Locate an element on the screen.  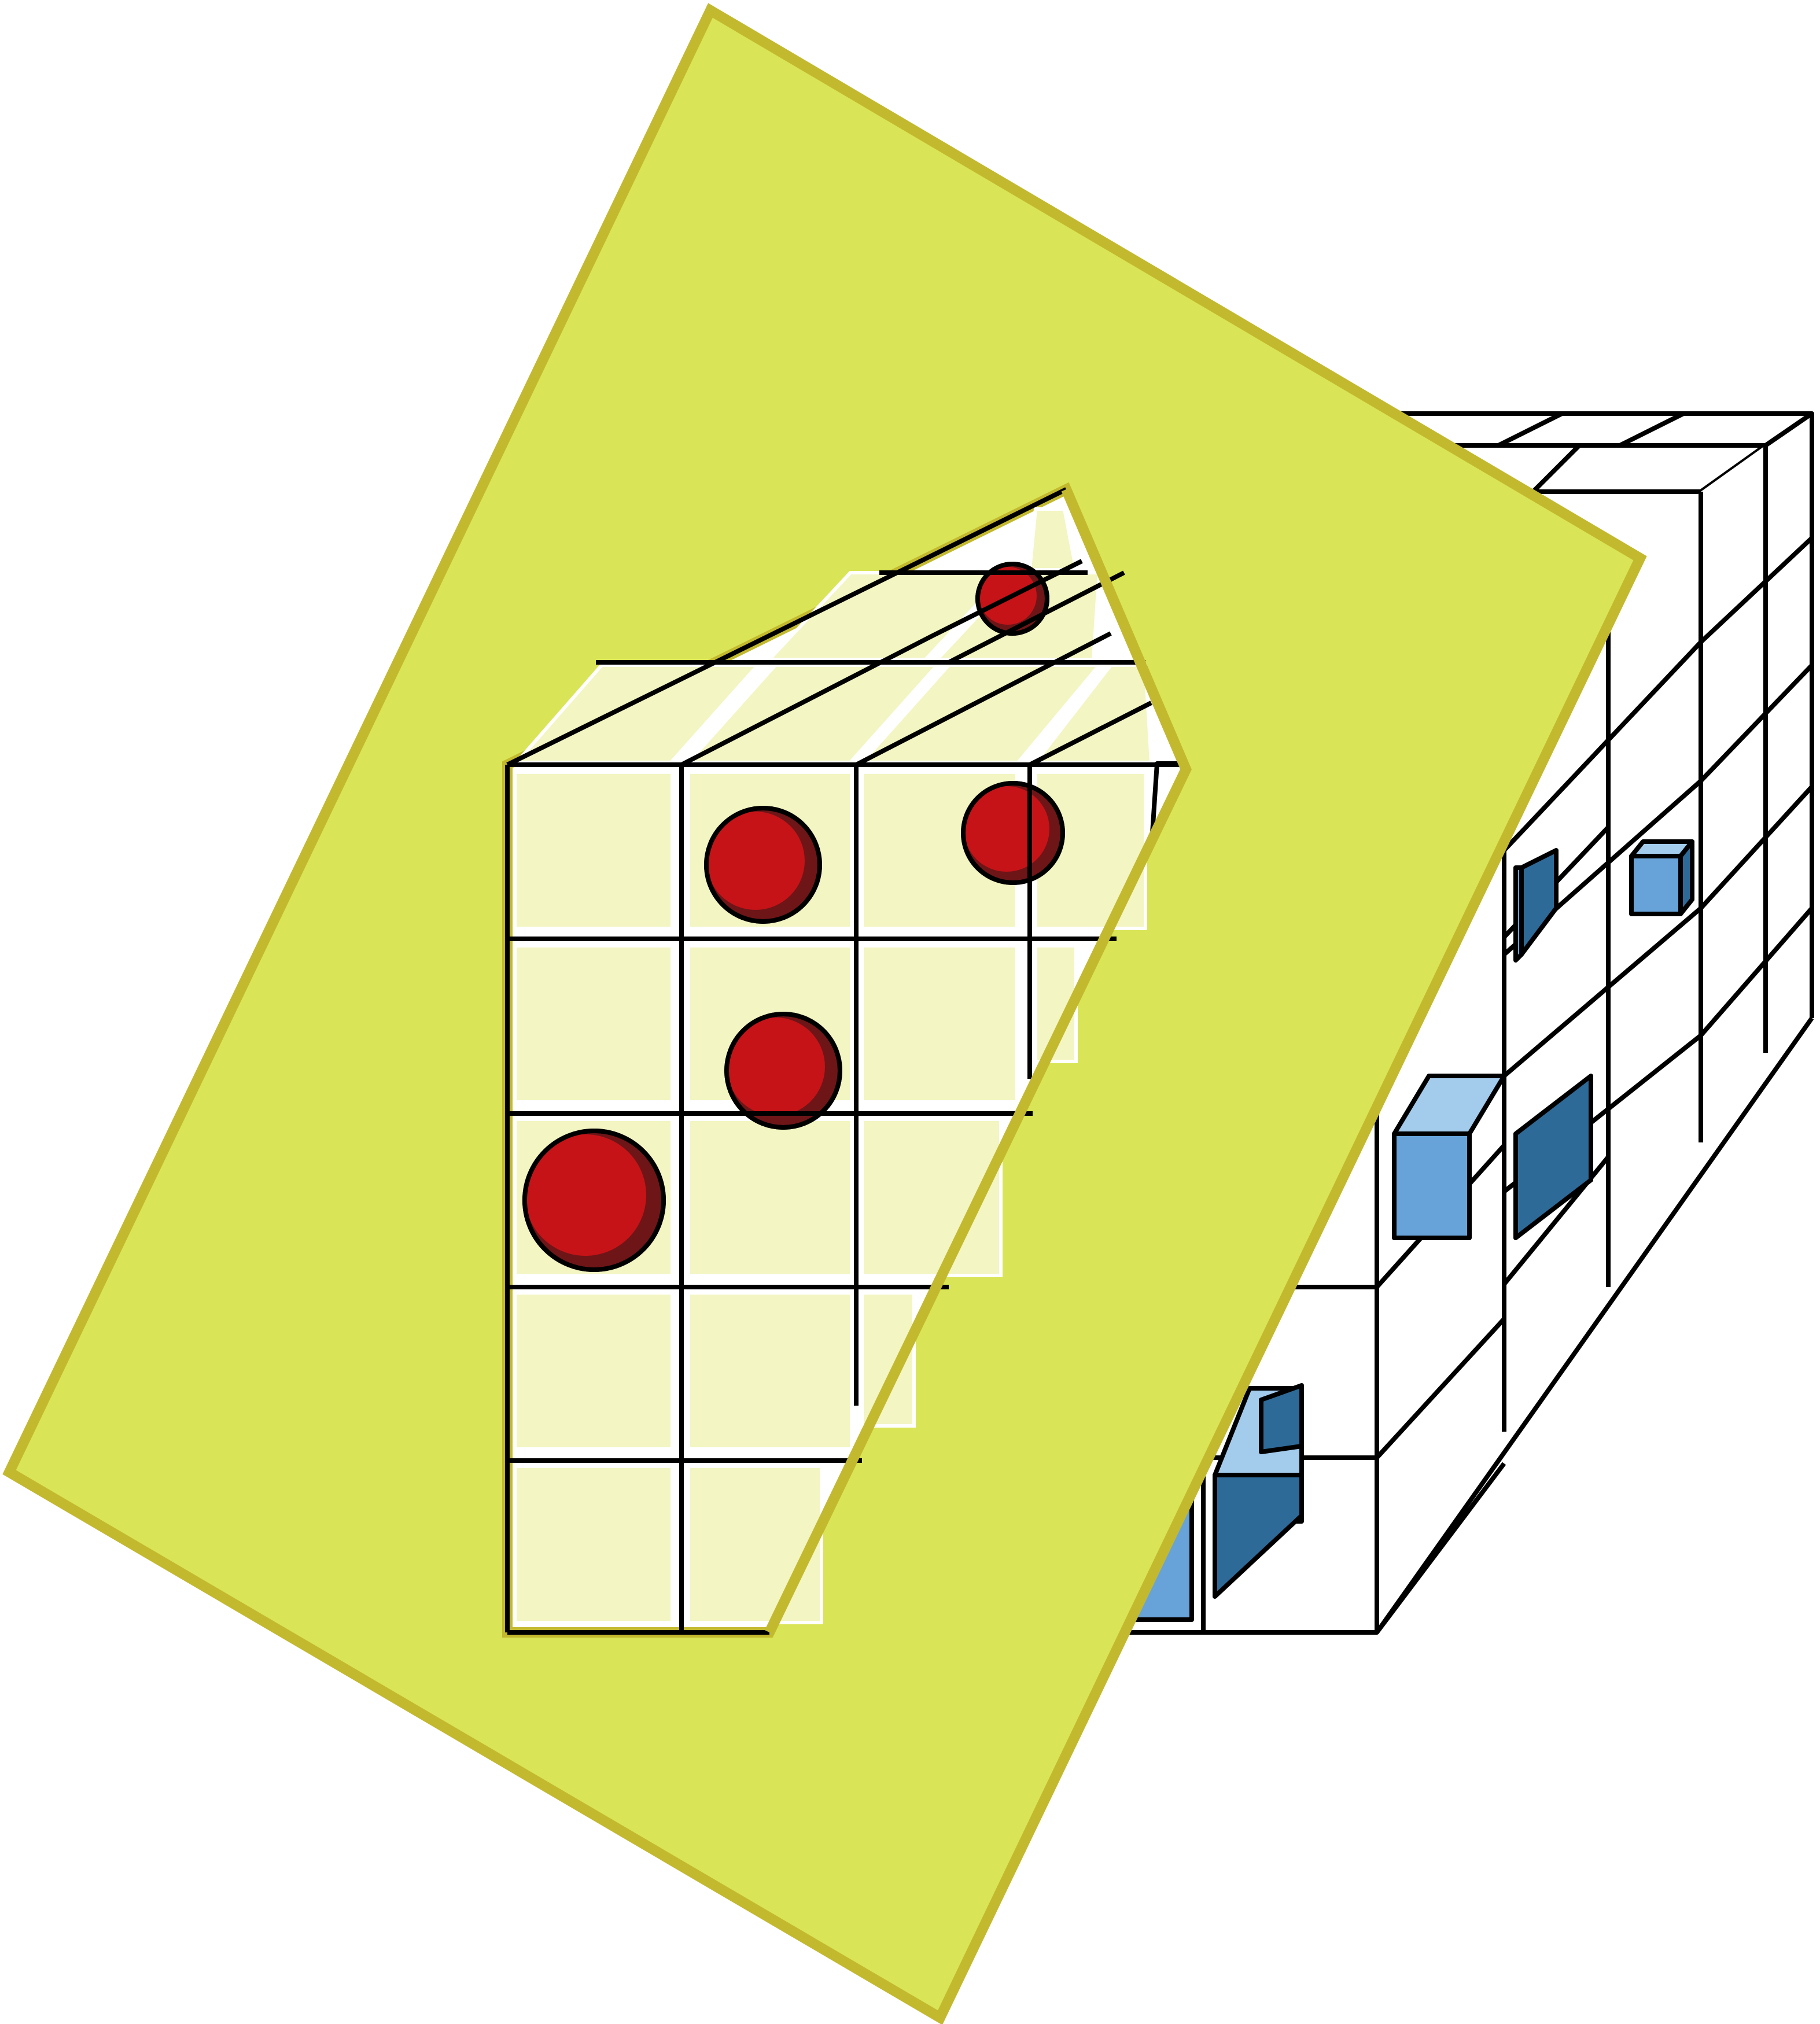
sphere-voxels is located at coordinates (793, 917).